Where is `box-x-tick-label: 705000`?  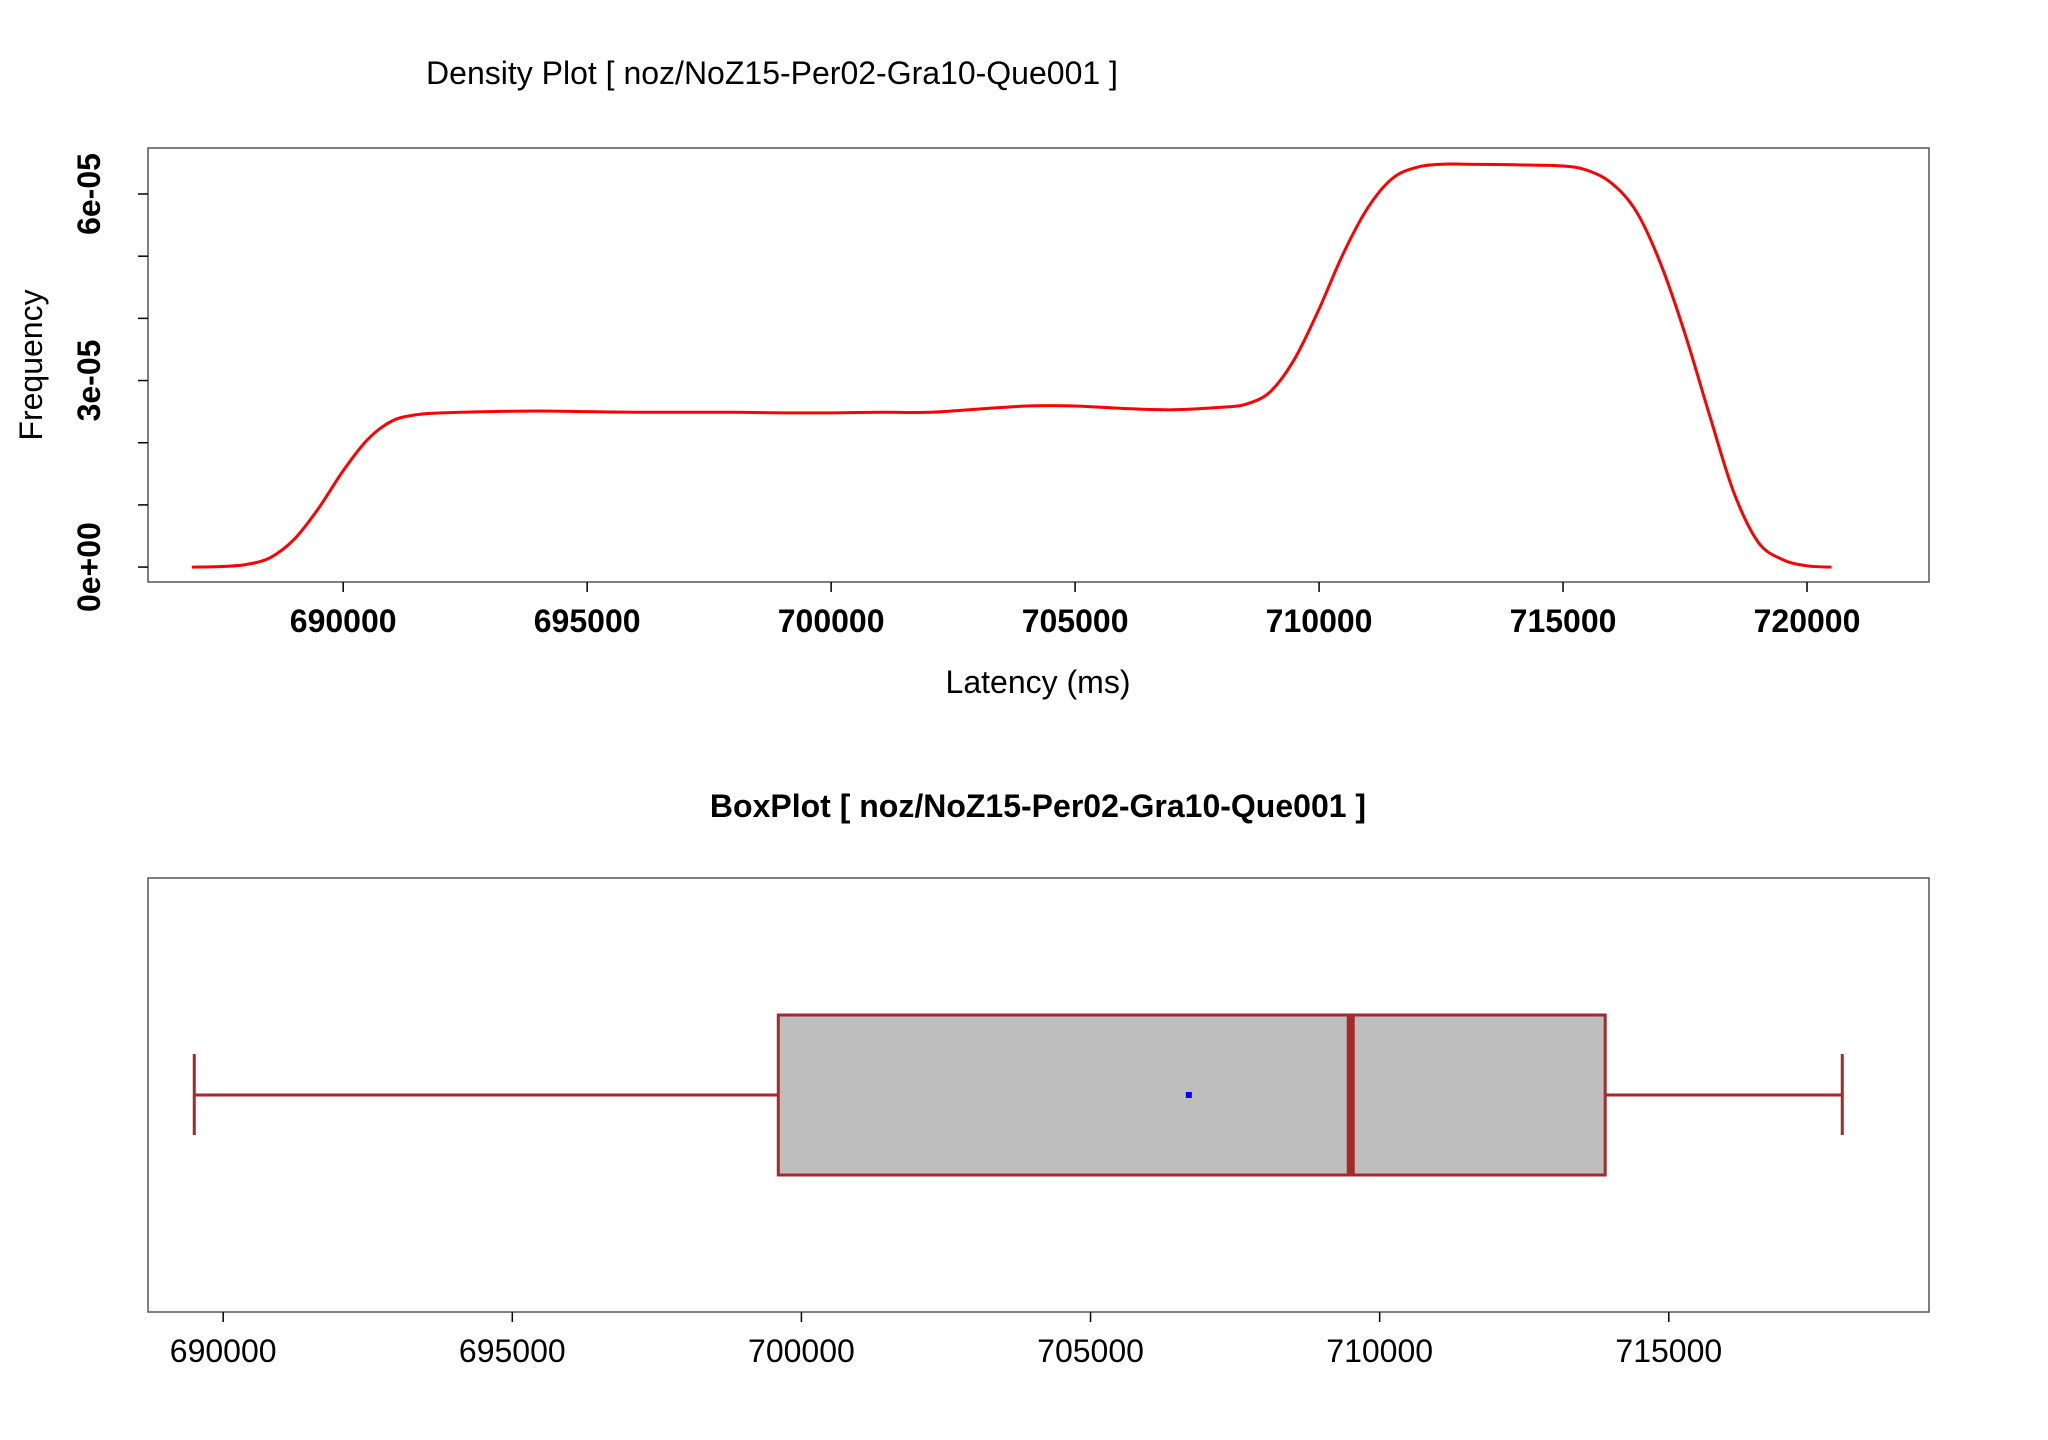 box-x-tick-label: 705000 is located at coordinates (1090, 1351).